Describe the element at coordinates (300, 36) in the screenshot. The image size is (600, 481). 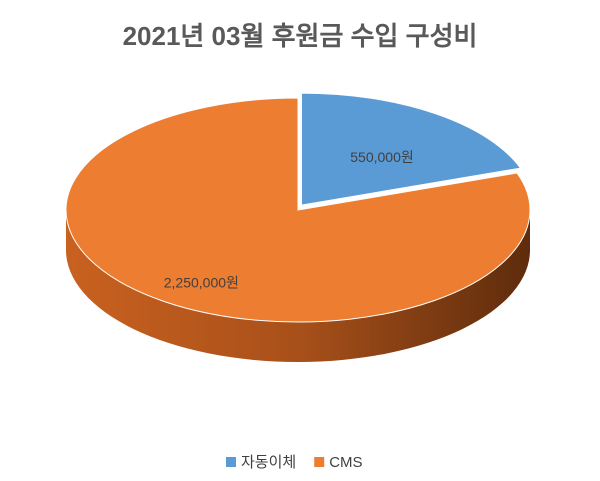
I see `chart-title: 2021년 03월 후원금 수입 구성비` at that location.